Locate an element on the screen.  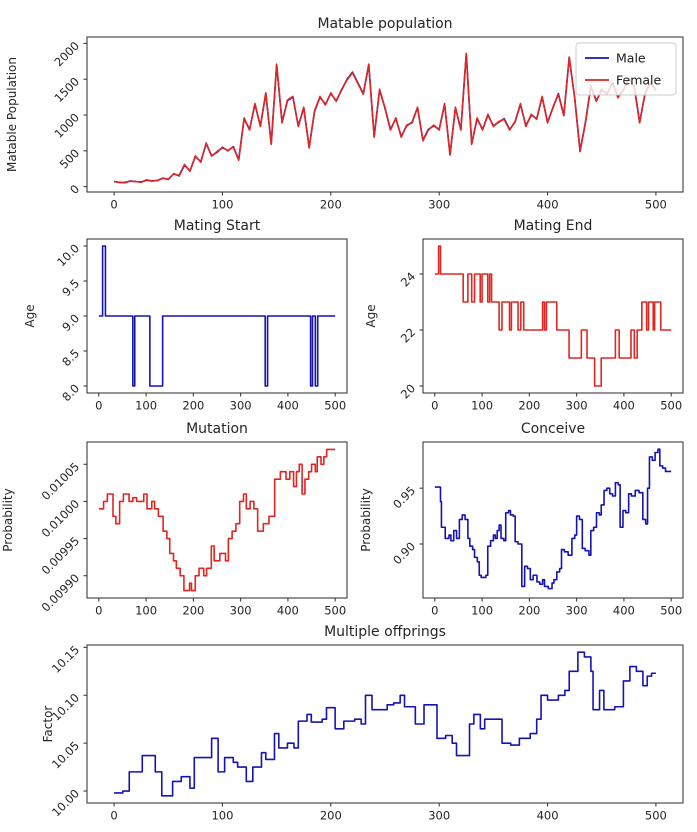
chart-svg-mating-end: 0 100 200 300 400 500 20 22 24 Mating End Age is located at coordinates (524, 315).